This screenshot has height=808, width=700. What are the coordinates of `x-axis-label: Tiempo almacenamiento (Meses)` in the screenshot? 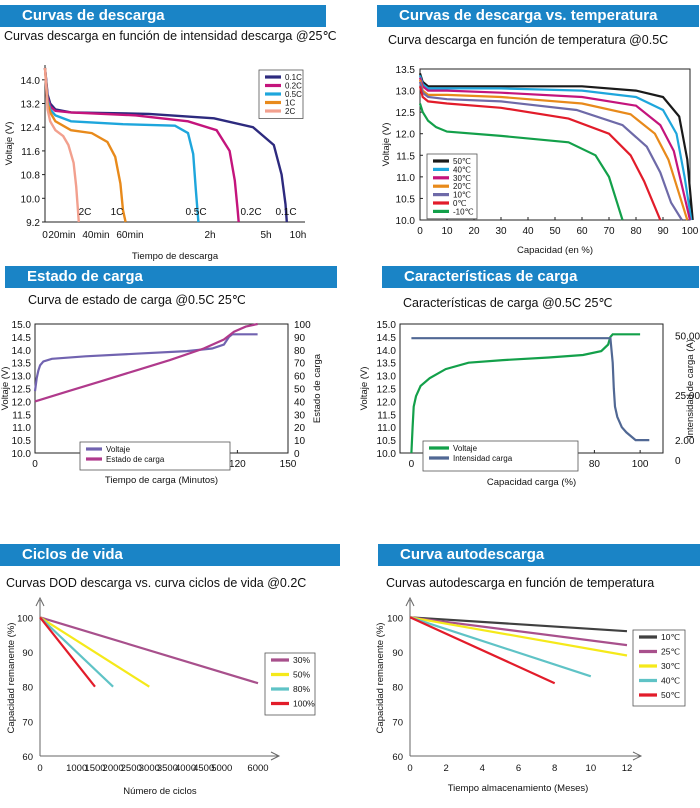 It's located at (518, 788).